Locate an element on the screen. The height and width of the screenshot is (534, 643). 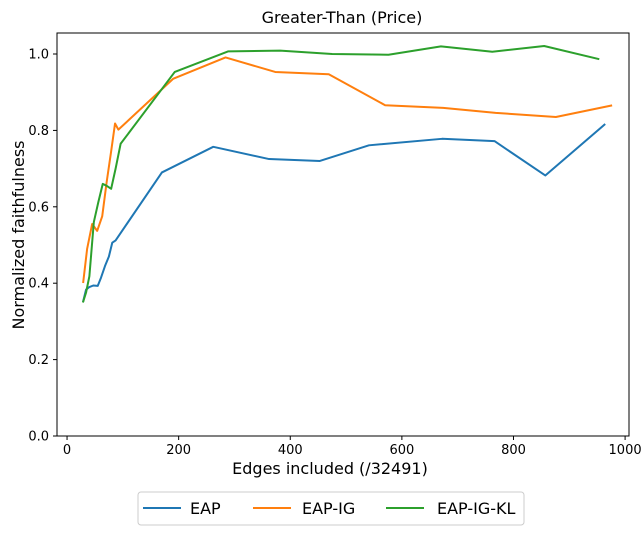
y-tick-label: 0.6 is located at coordinates (38, 207).